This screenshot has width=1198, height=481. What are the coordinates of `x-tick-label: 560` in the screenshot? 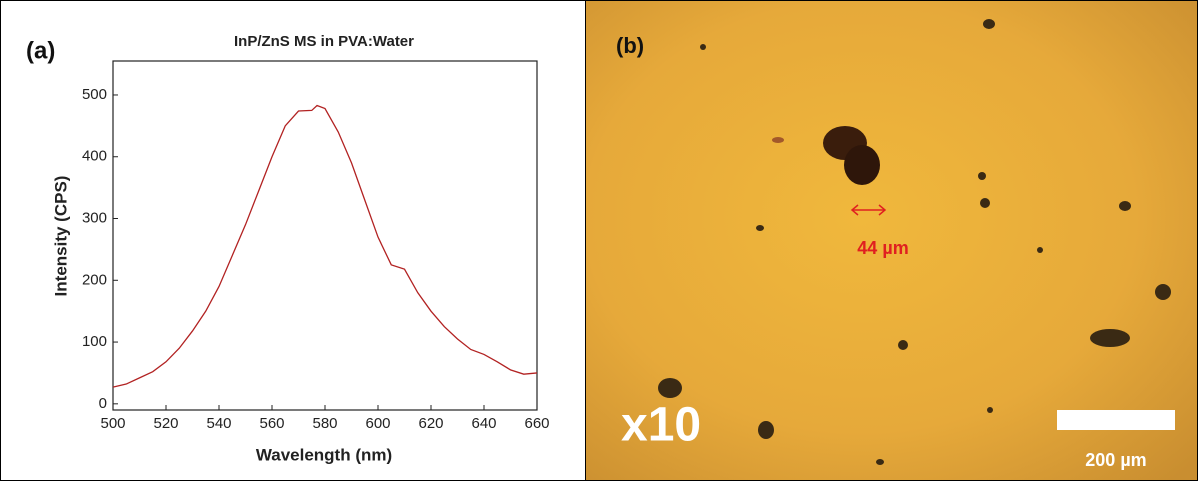 It's located at (271, 423).